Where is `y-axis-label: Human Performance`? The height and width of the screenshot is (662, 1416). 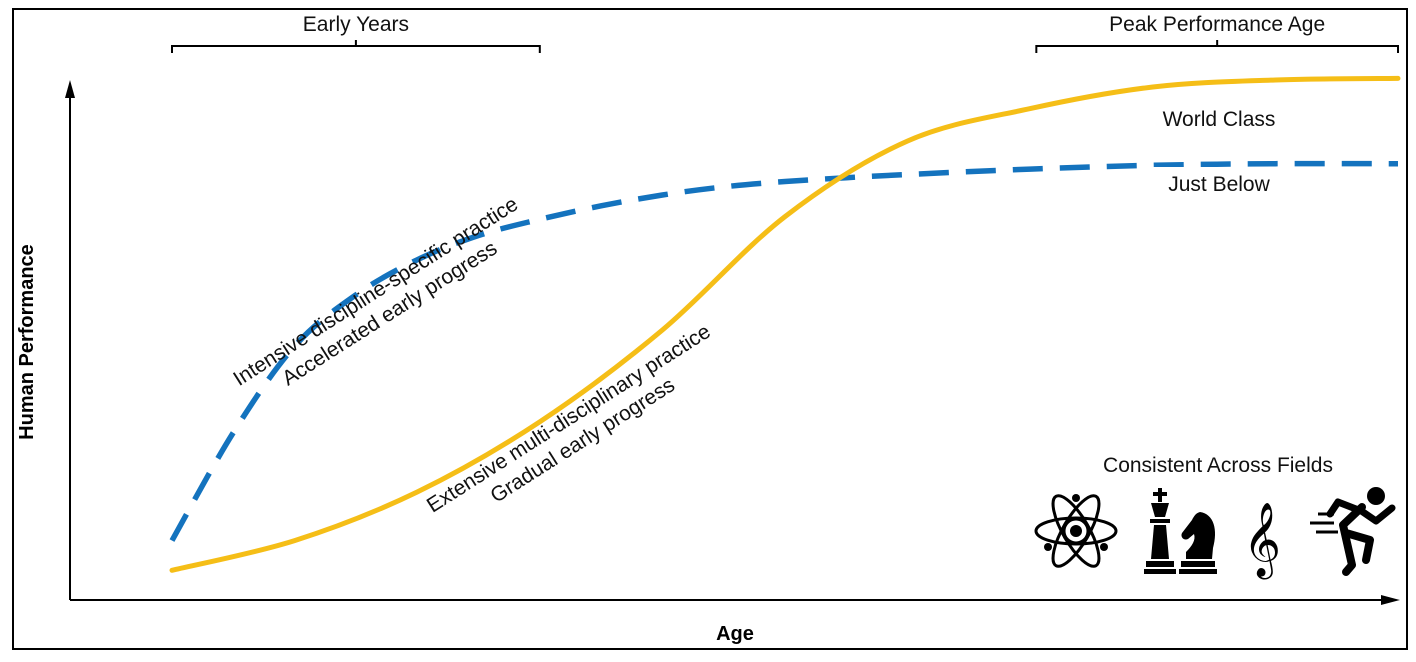 y-axis-label: Human Performance is located at coordinates (27, 342).